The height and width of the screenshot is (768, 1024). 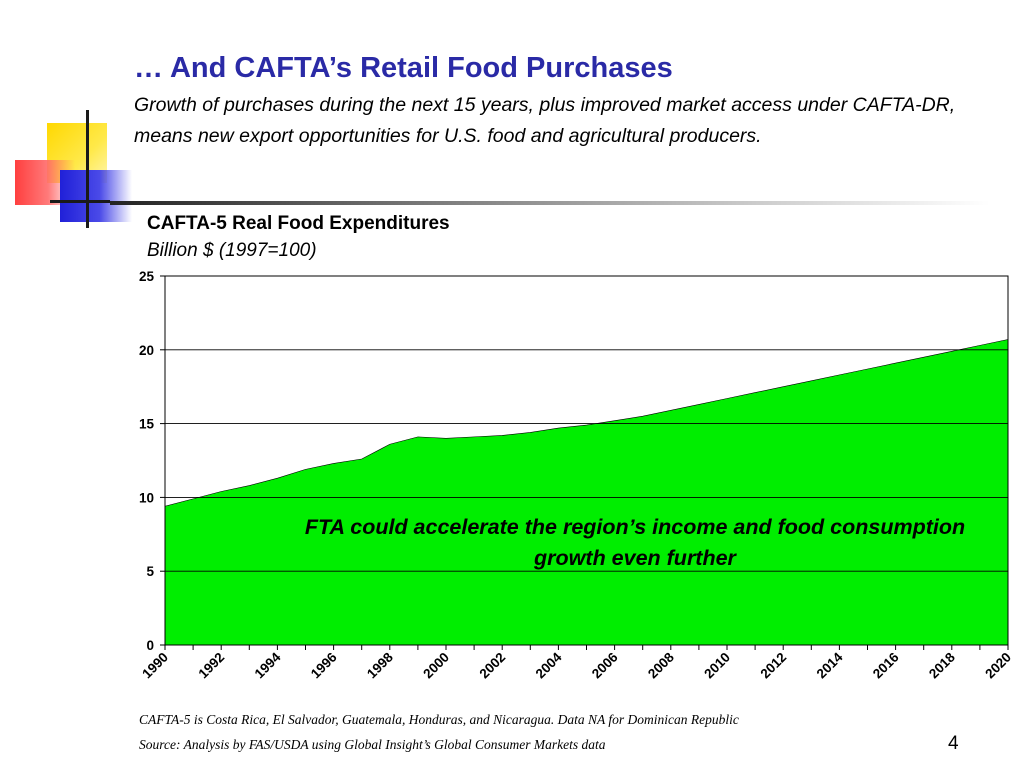 I want to click on page-number: 4, so click(x=953, y=743).